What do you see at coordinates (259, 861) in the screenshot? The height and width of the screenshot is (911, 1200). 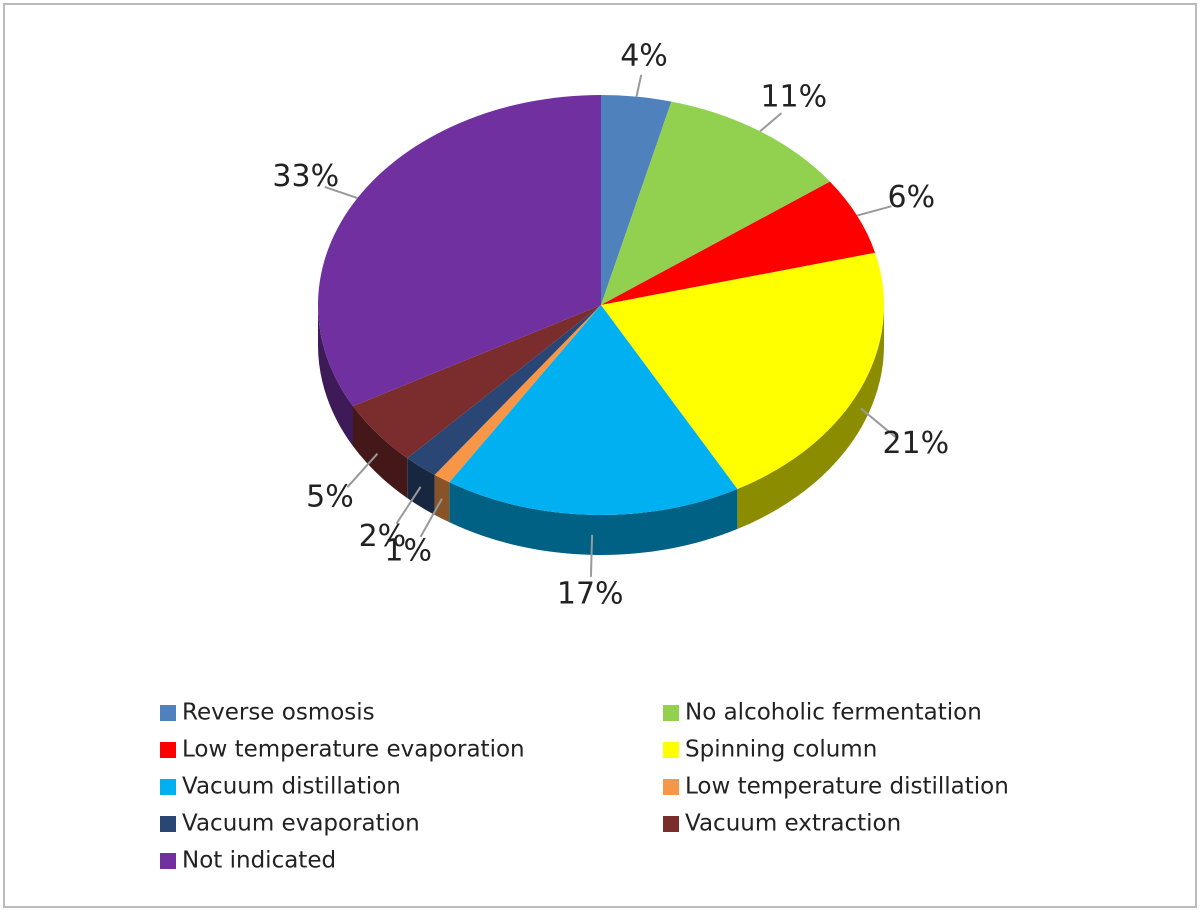 I see `legend-label: Not indicated` at bounding box center [259, 861].